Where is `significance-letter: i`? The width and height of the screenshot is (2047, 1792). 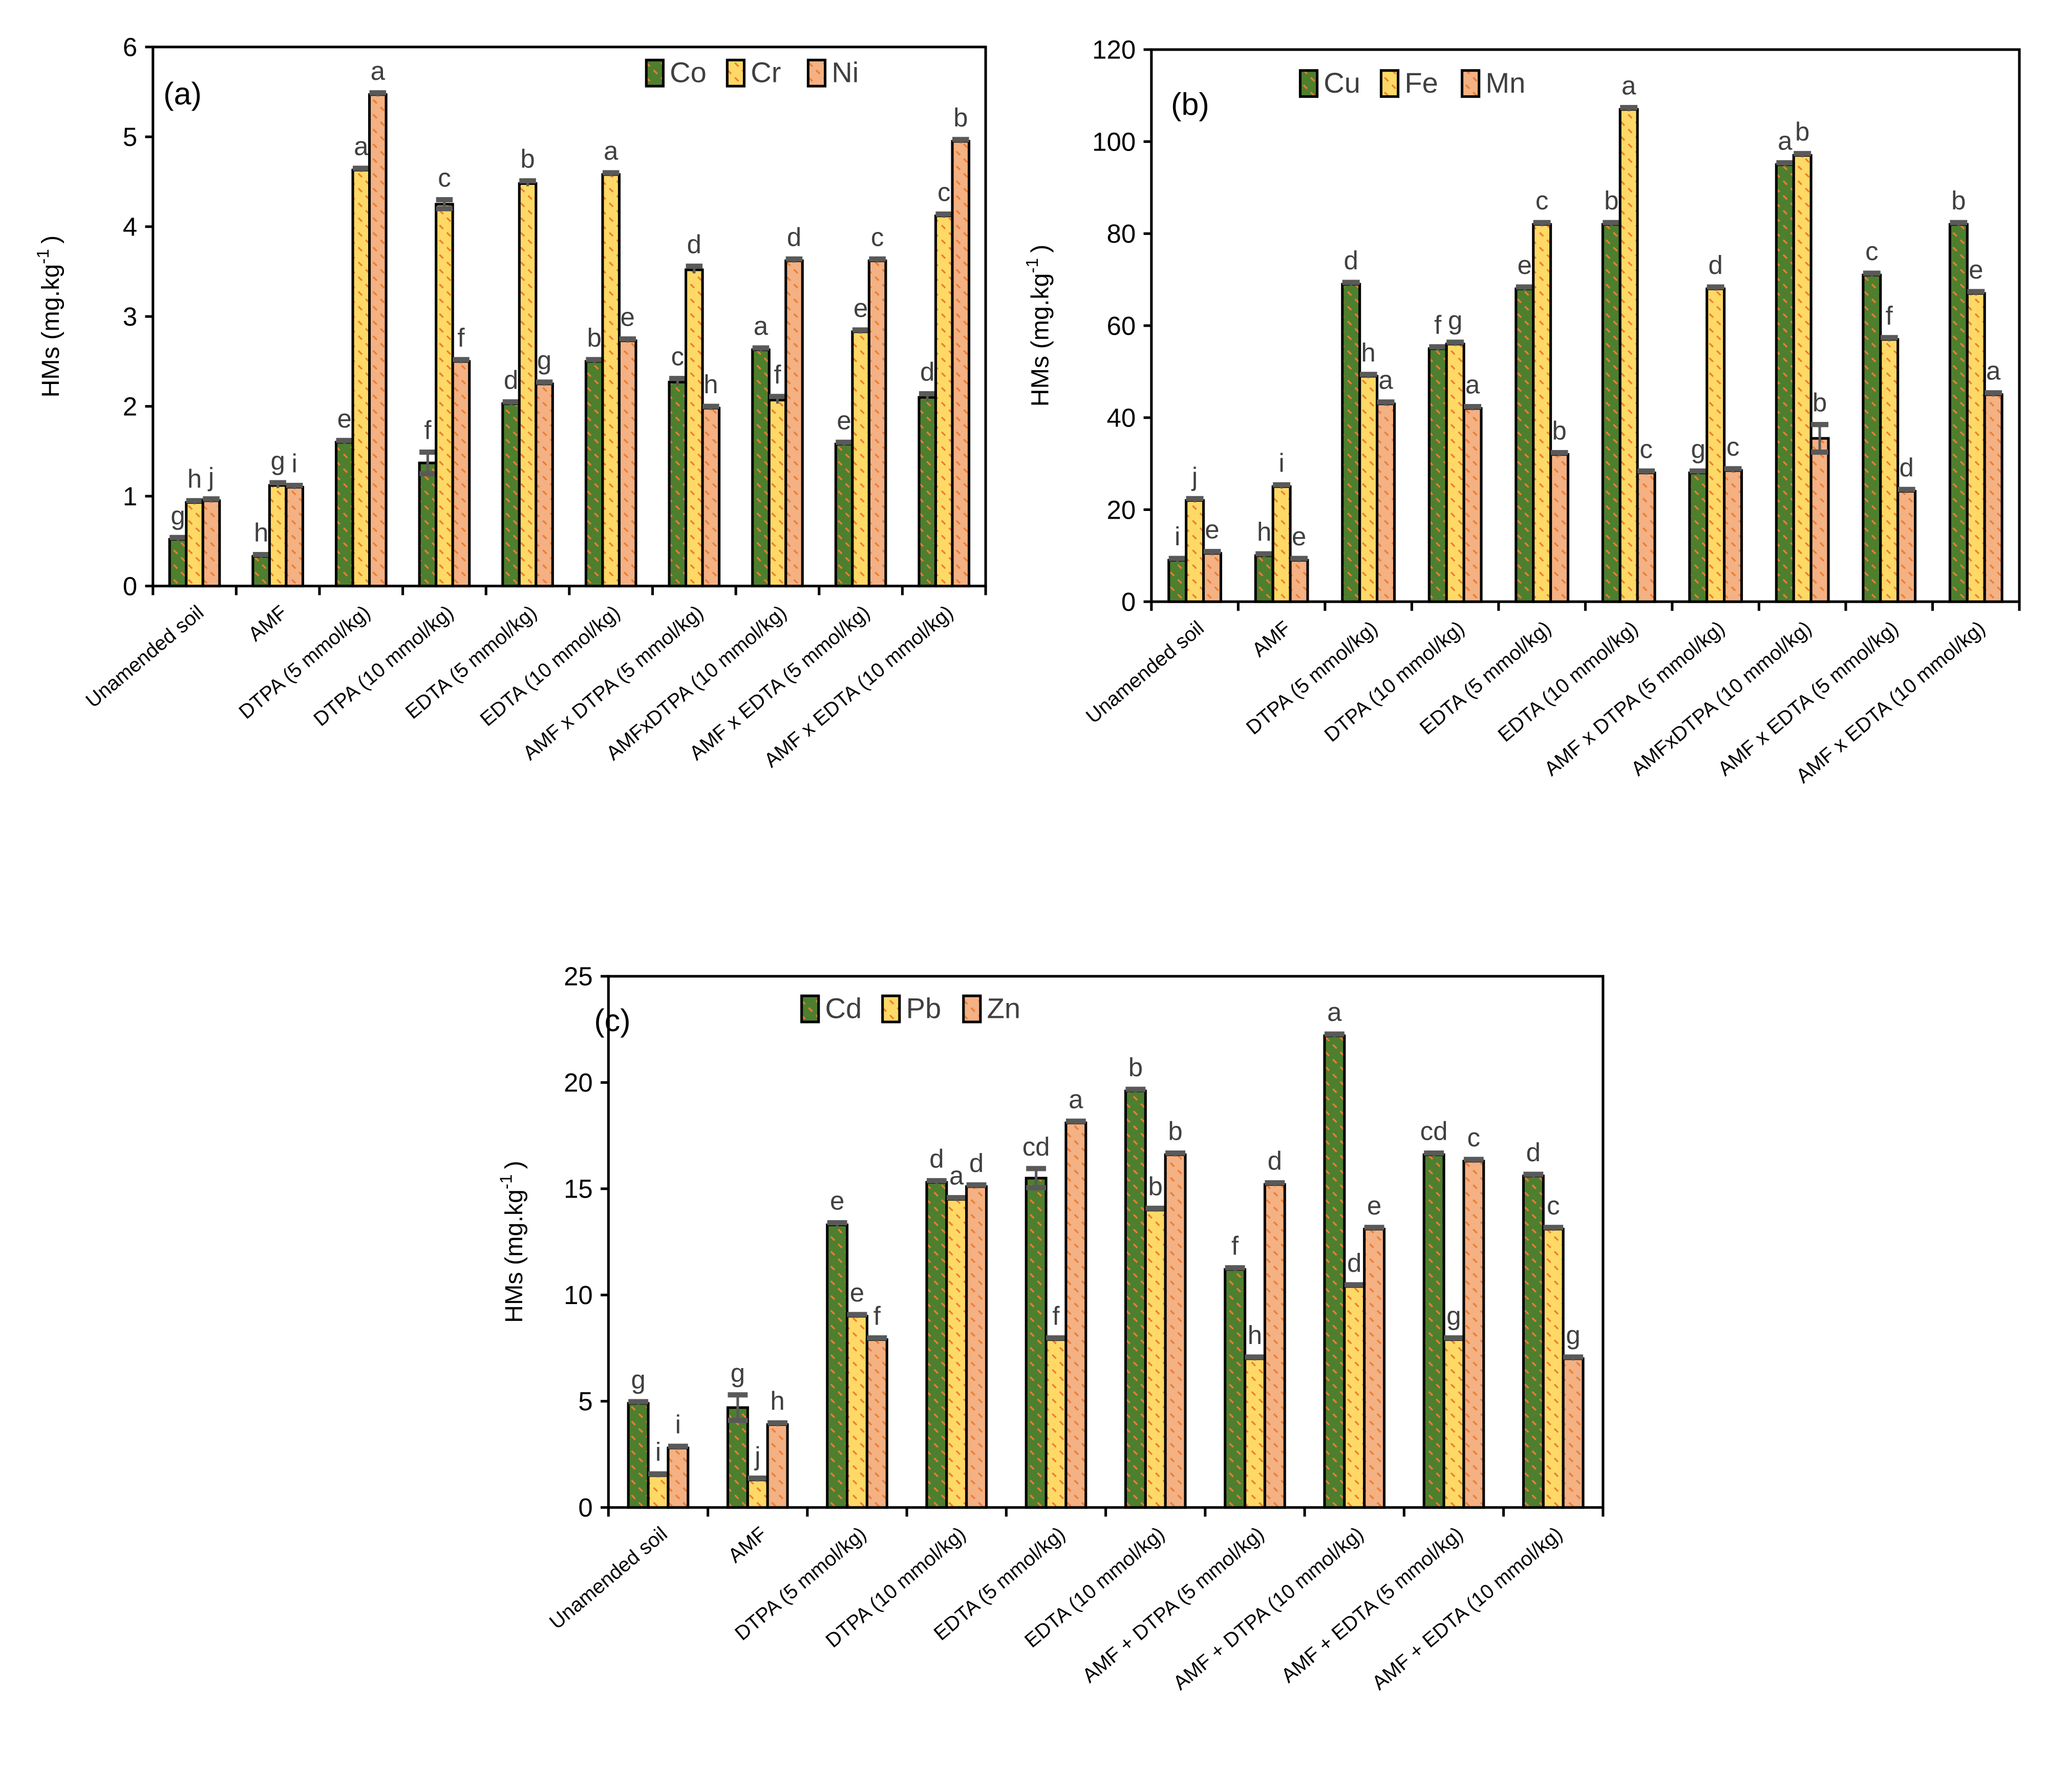
significance-letter: i is located at coordinates (658, 1451).